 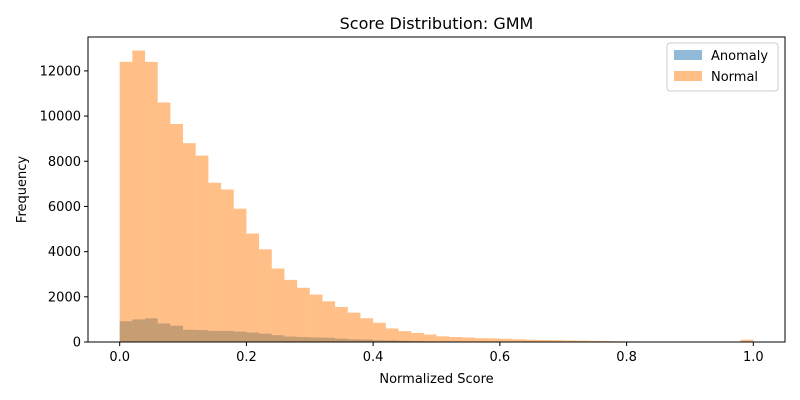 I want to click on legend-label-anomaly: Anomaly, so click(x=739, y=56).